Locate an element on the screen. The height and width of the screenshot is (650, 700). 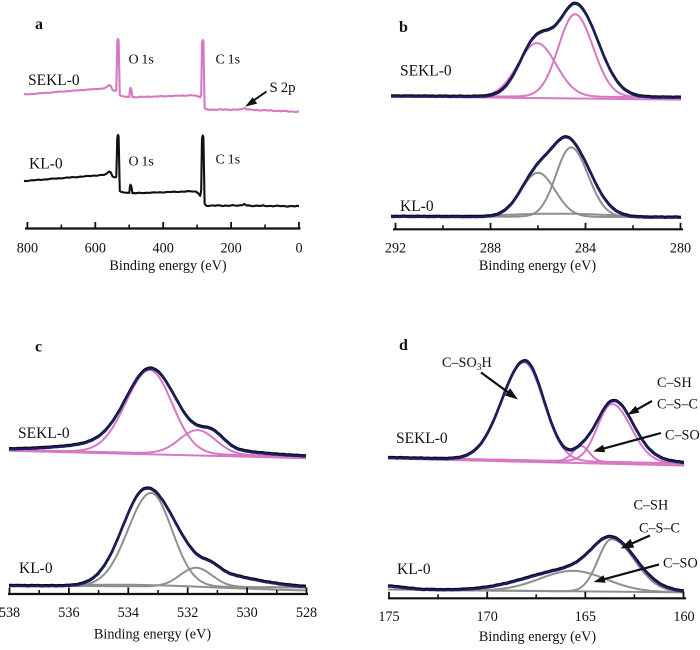
svg-text: 200 is located at coordinates (230, 249).